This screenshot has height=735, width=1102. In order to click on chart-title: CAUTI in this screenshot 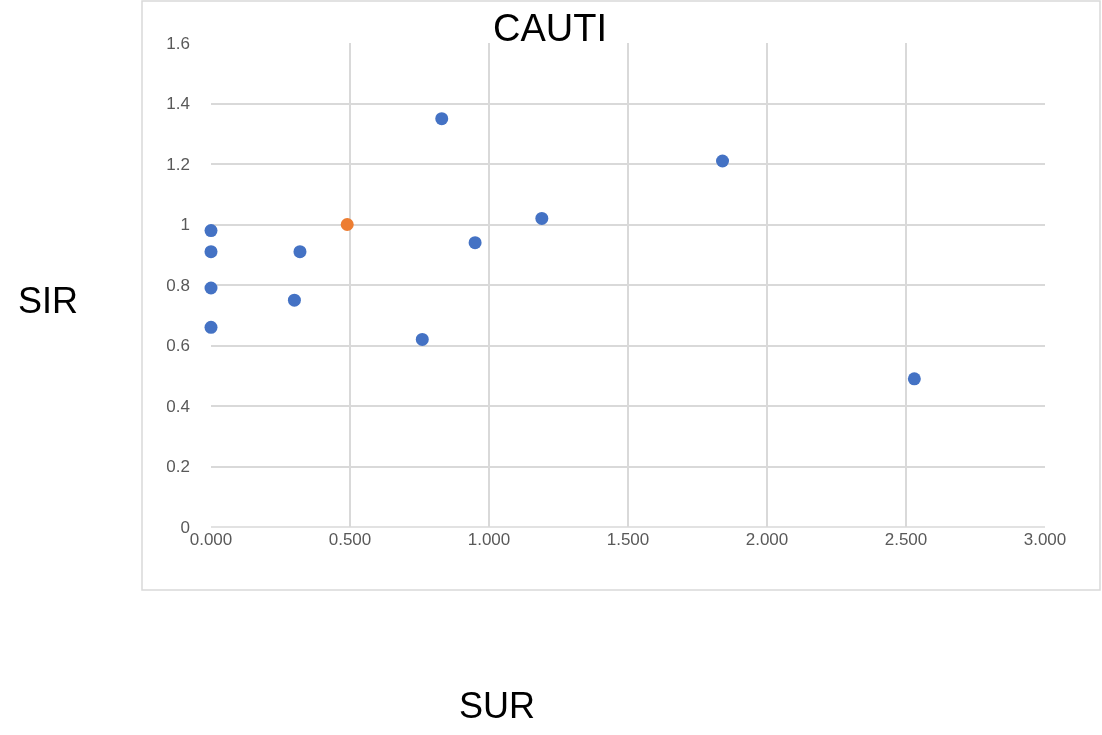, I will do `click(550, 28)`.